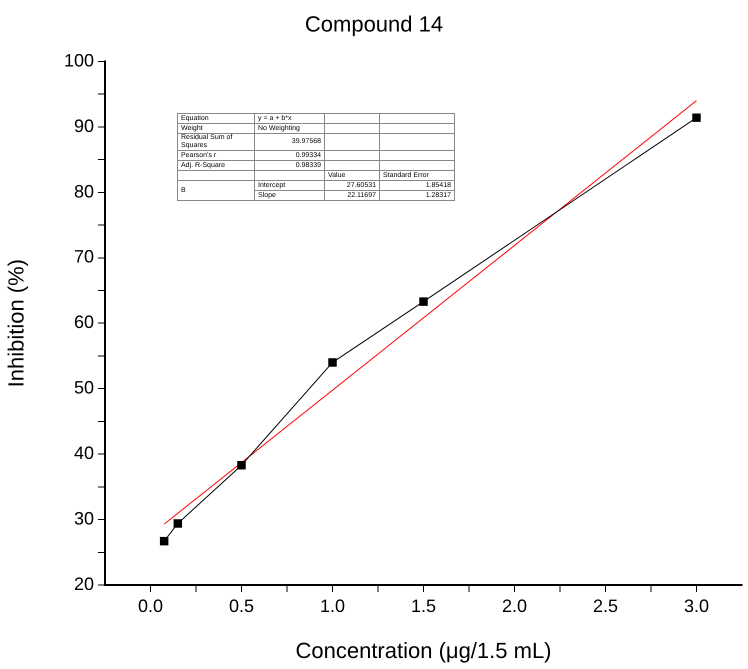 Image resolution: width=748 pixels, height=669 pixels. I want to click on x-tick-label: 0.5, so click(241, 606).